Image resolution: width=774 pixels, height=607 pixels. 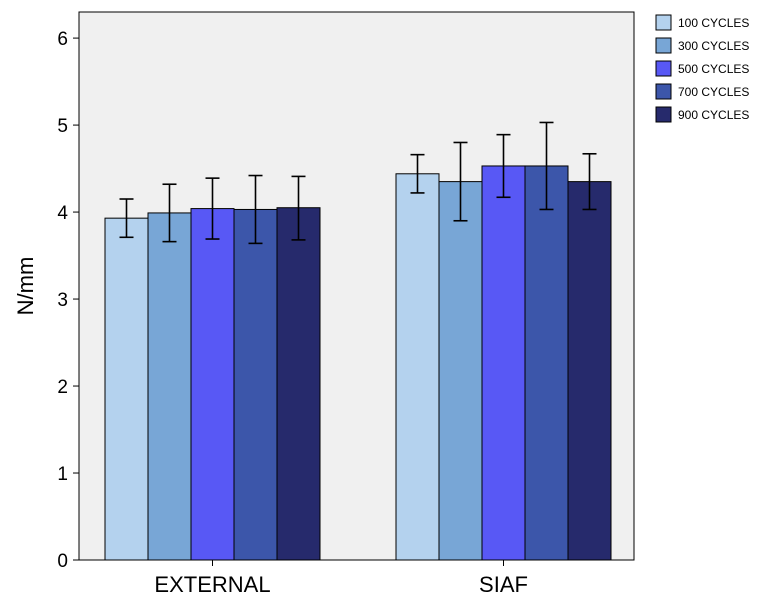 What do you see at coordinates (713, 69) in the screenshot?
I see `legend-label: 500 CYCLES` at bounding box center [713, 69].